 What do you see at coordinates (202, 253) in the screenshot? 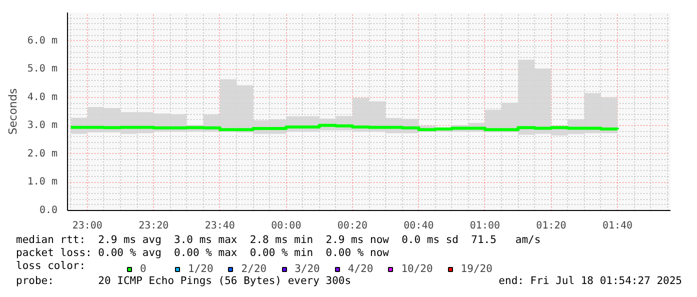
I see `text: packet loss: 0.00 % avg 0.00 % max 0.00 % min 0.00 % now` at bounding box center [202, 253].